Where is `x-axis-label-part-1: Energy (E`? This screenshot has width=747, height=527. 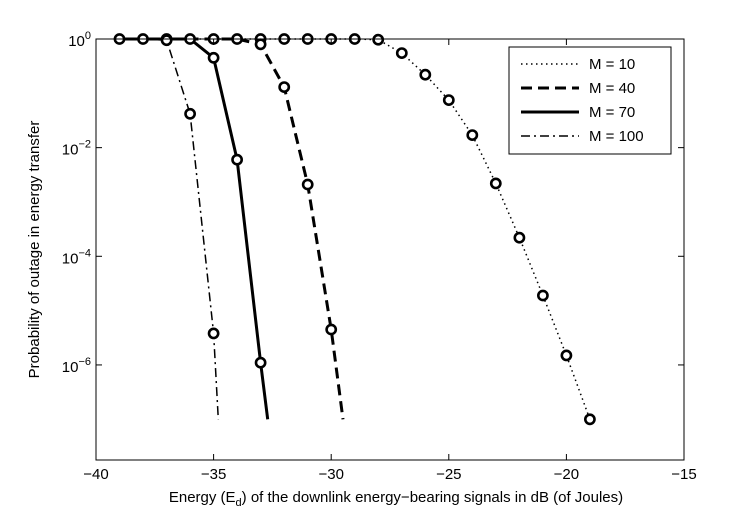
x-axis-label-part-1: Energy (E is located at coordinates (202, 497).